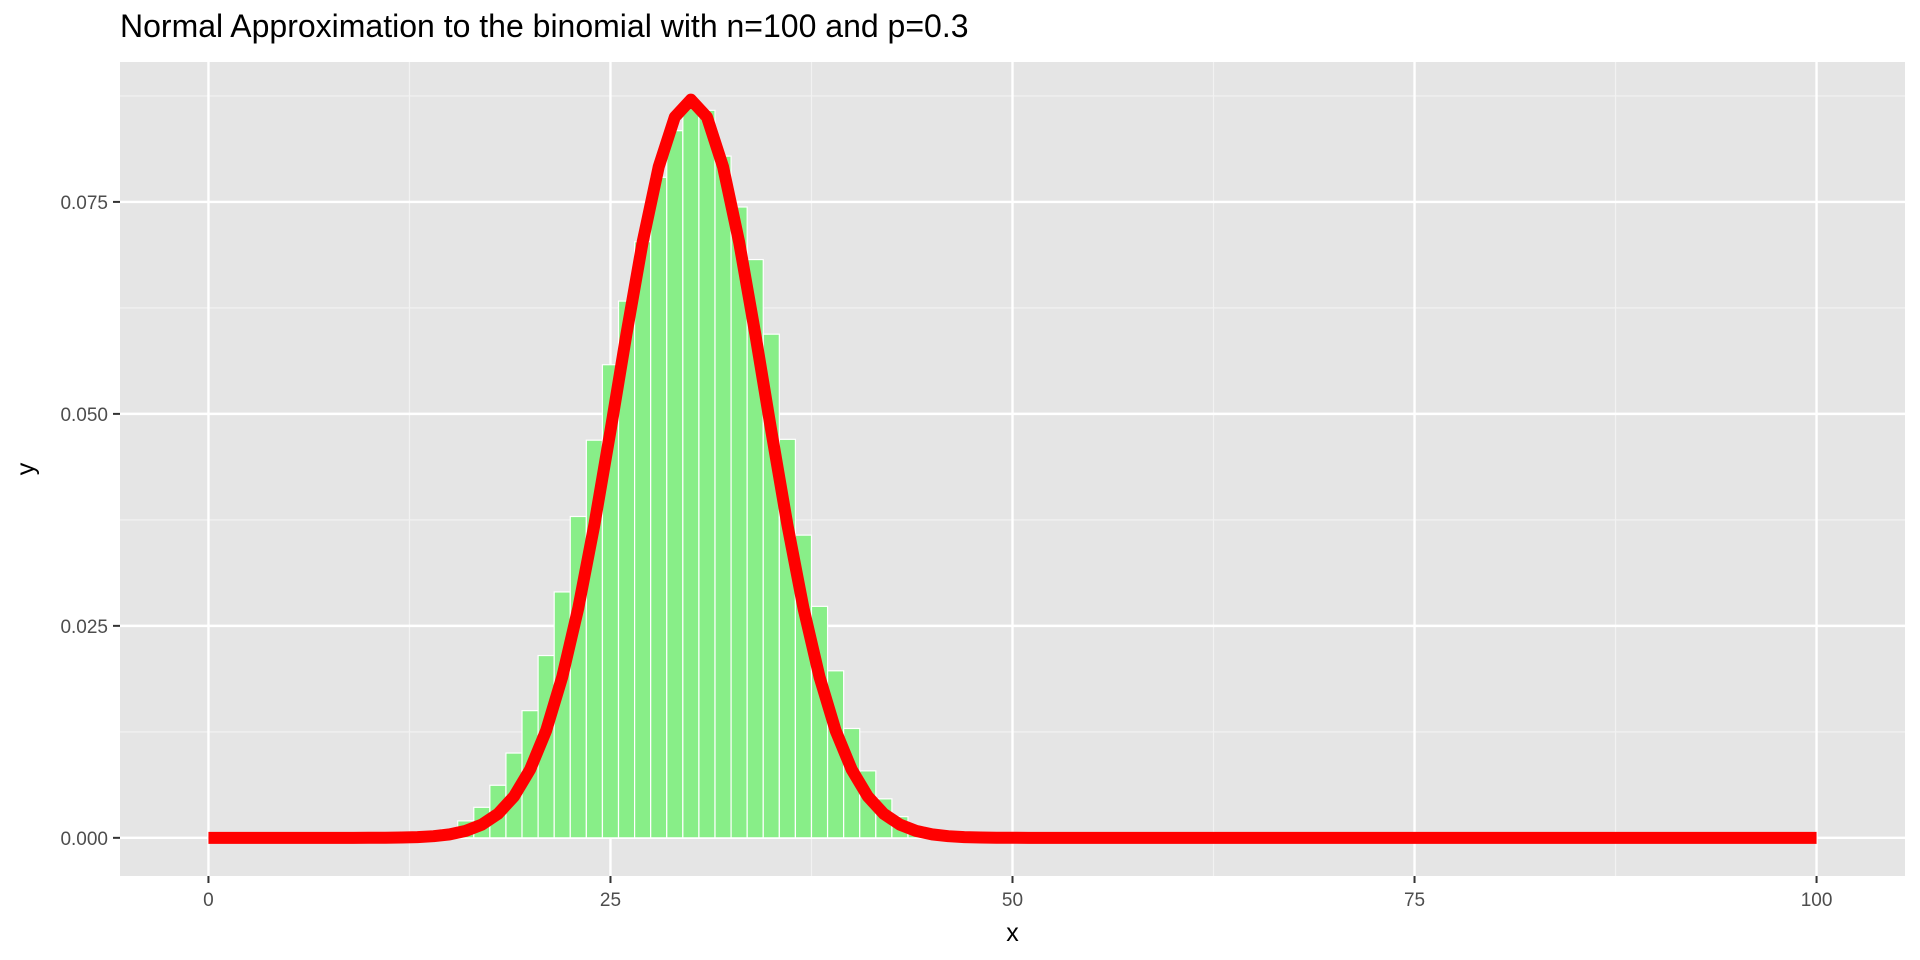 The width and height of the screenshot is (1920, 960). I want to click on x-tick-label: 0, so click(208, 900).